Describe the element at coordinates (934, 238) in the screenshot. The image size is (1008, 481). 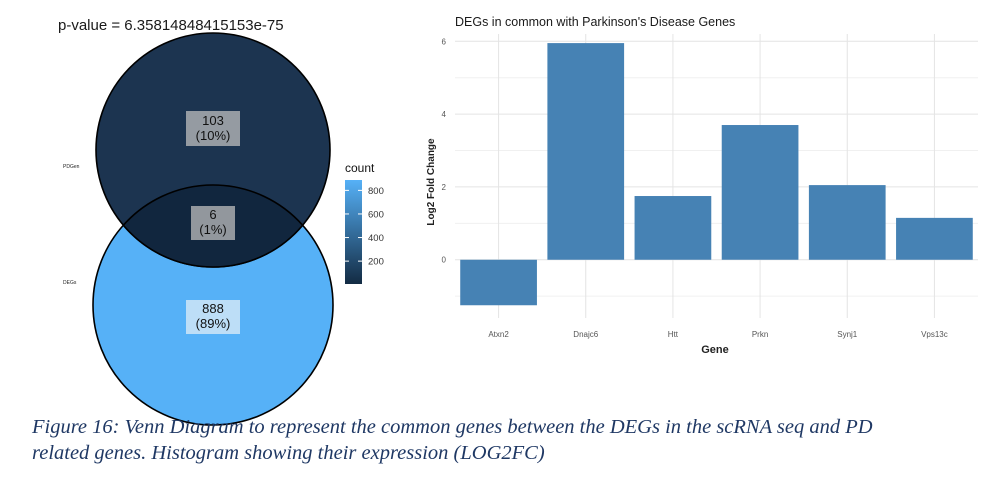
I see `bar-vps13c` at that location.